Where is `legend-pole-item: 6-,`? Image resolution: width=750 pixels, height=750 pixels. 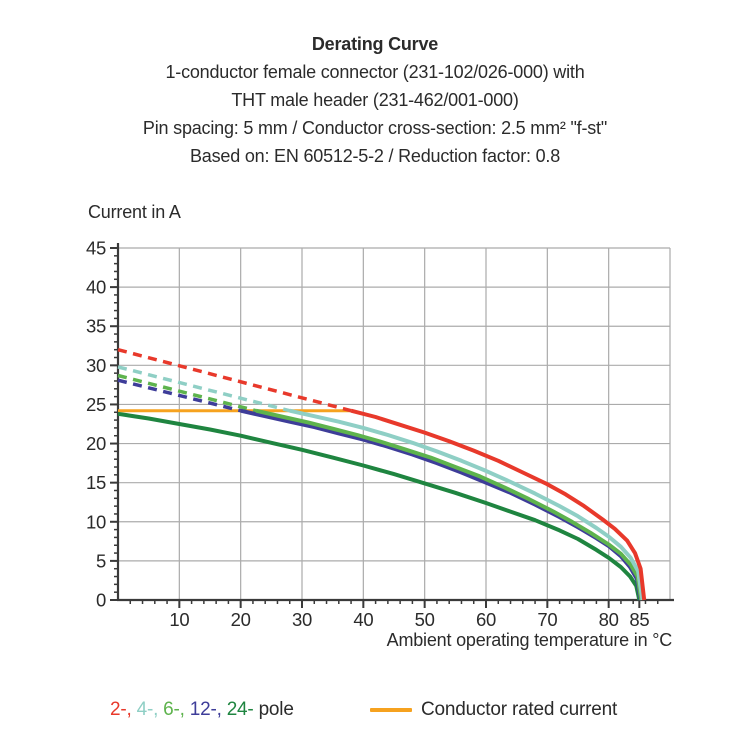
legend-pole-item: 6-, is located at coordinates (174, 709).